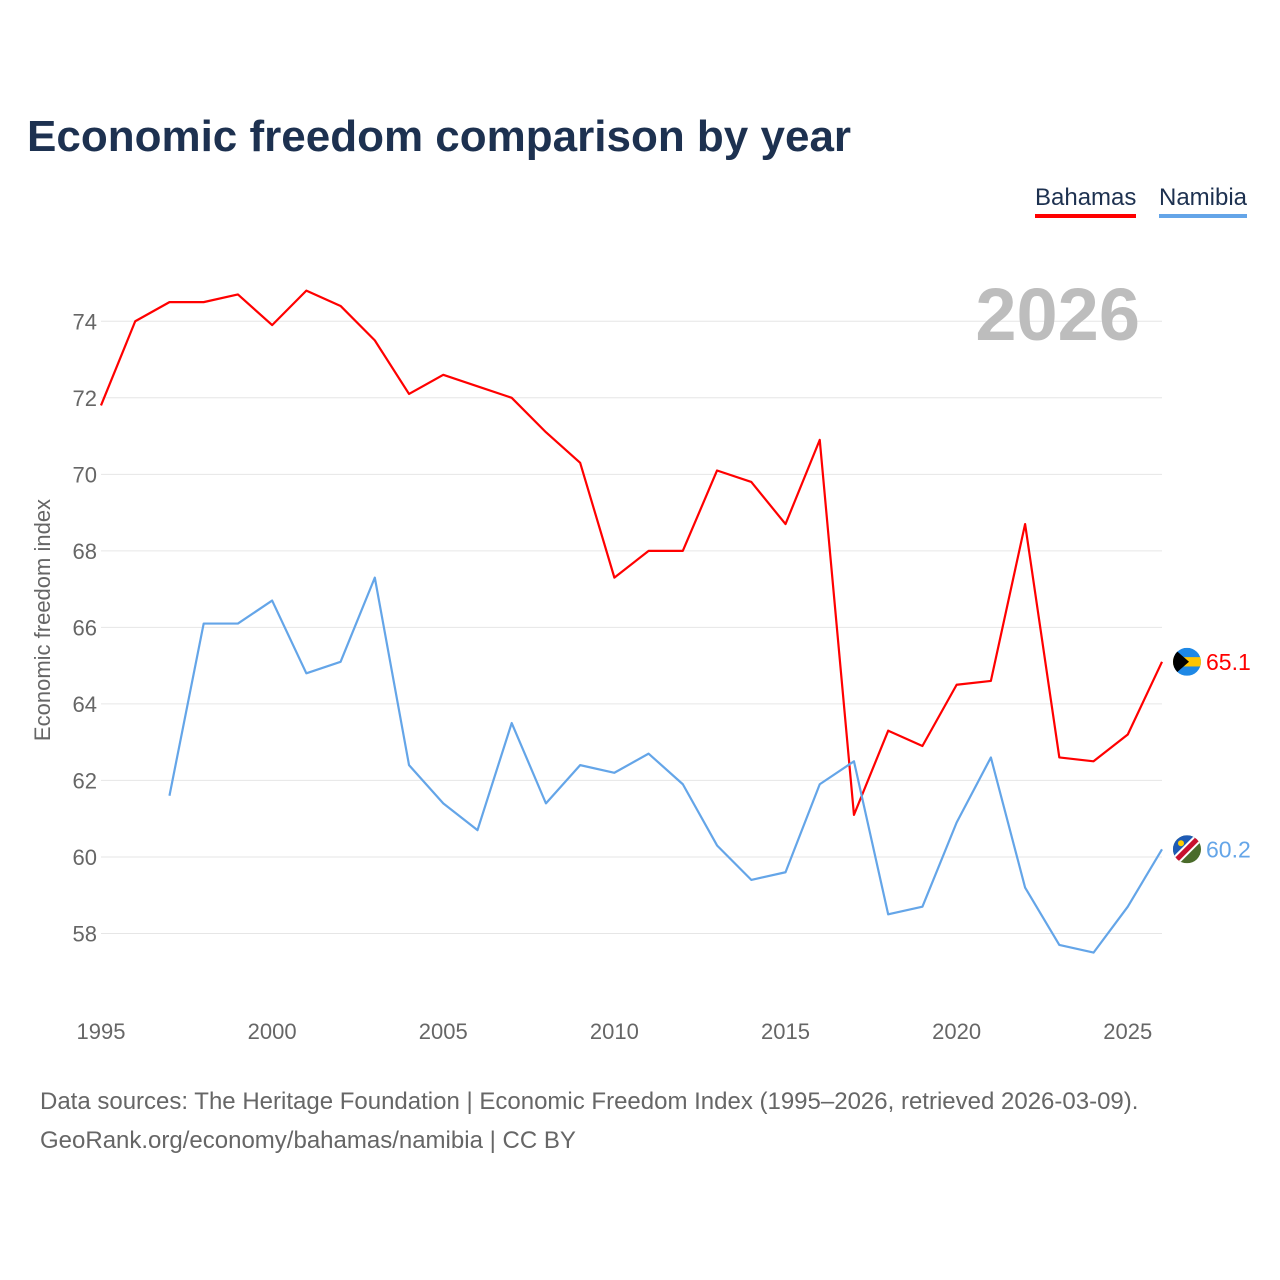 Image resolution: width=1280 pixels, height=1280 pixels. I want to click on x-tick-label: 2000, so click(272, 1031).